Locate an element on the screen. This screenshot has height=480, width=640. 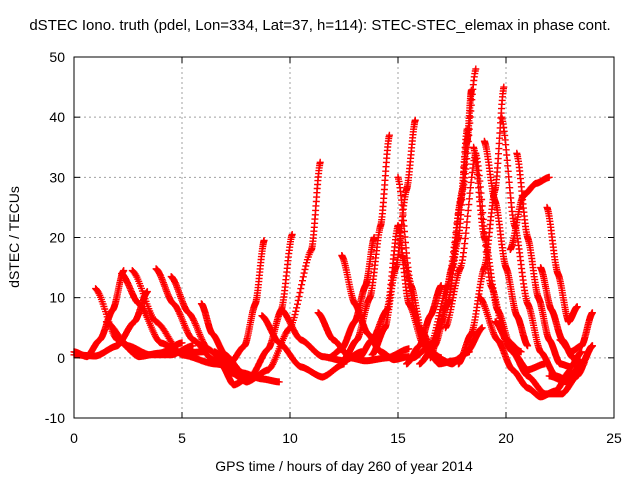
x-tick-label: 10 is located at coordinates (290, 438).